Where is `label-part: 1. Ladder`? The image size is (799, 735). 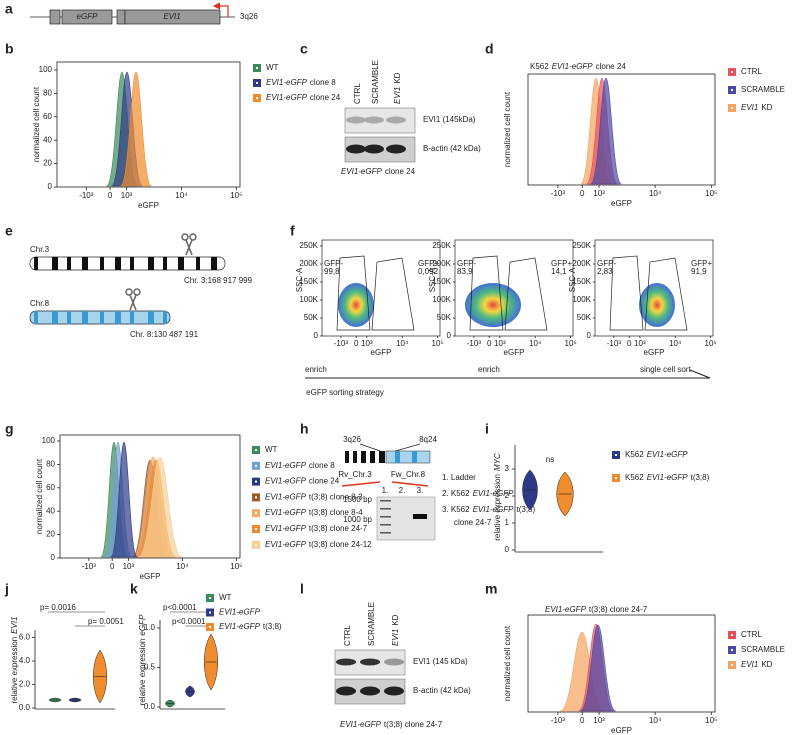
label-part: 1. Ladder is located at coordinates (459, 477).